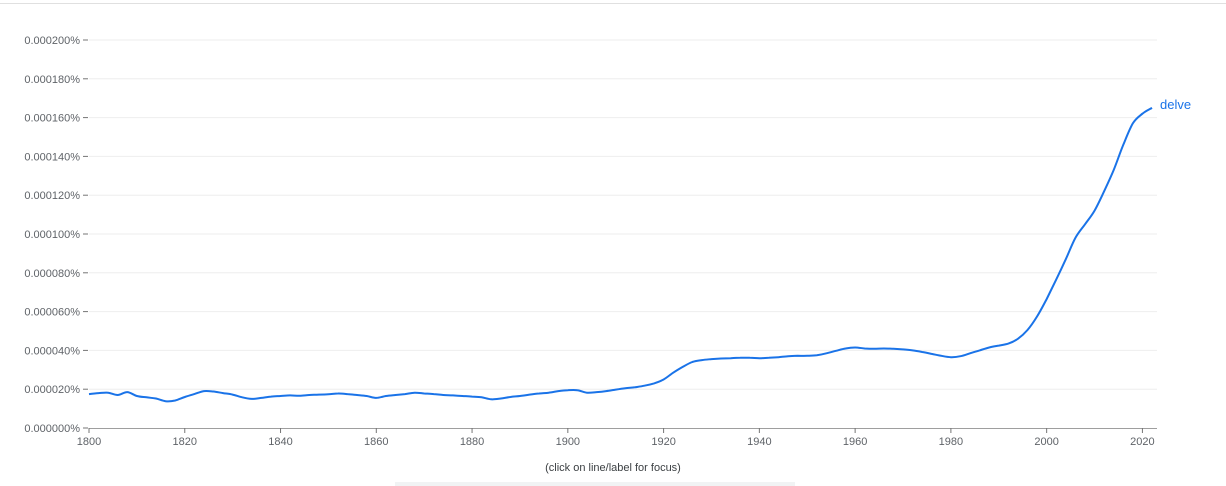  Describe the element at coordinates (52, 119) in the screenshot. I see `y-tick-label: 0.000160%` at that location.